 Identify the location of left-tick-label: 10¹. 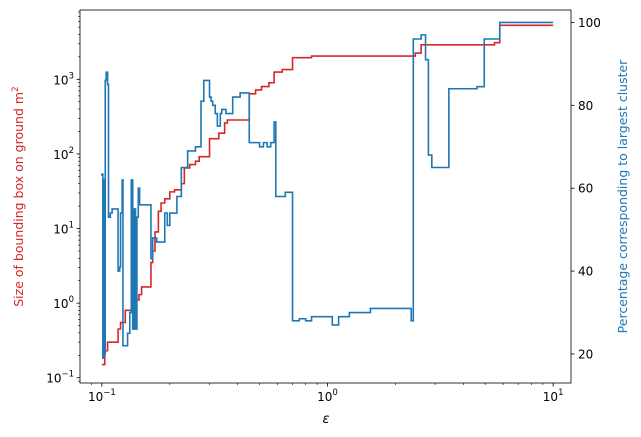
(63, 229).